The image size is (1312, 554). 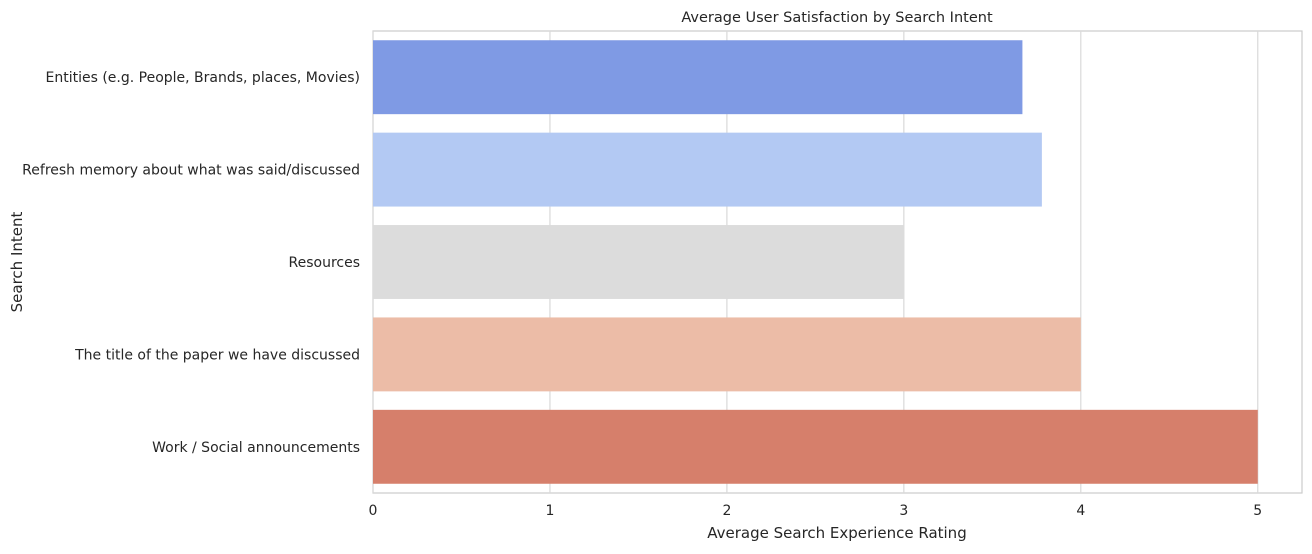 I want to click on x-tick-labels: 0 1 2 3 4 5, so click(x=816, y=511).